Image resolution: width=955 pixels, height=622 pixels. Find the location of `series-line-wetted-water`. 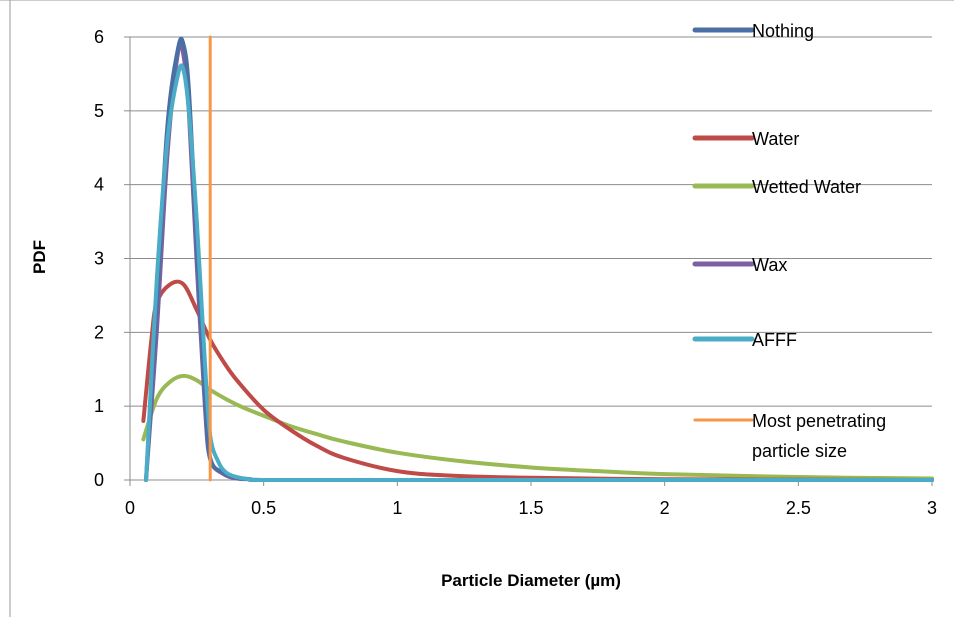

series-line-wetted-water is located at coordinates (537, 427).